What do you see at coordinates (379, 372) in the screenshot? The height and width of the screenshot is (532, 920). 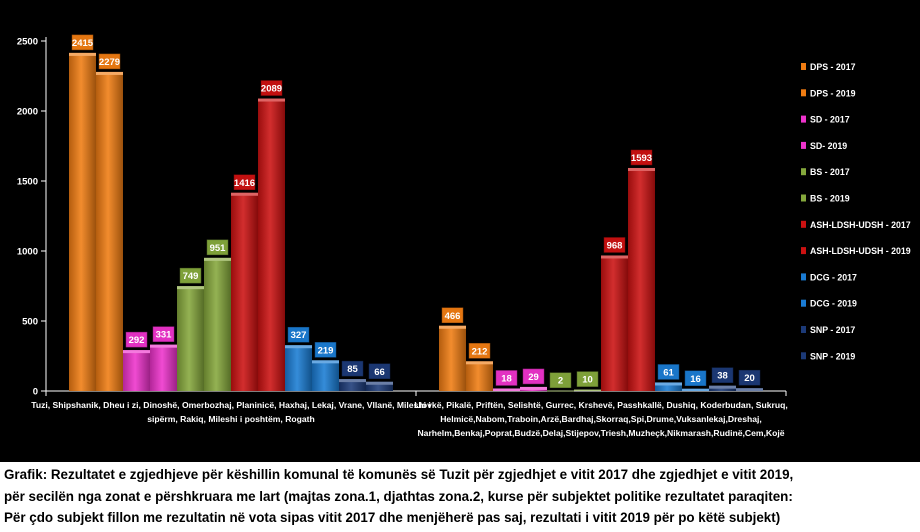 I see `data-label: 66` at bounding box center [379, 372].